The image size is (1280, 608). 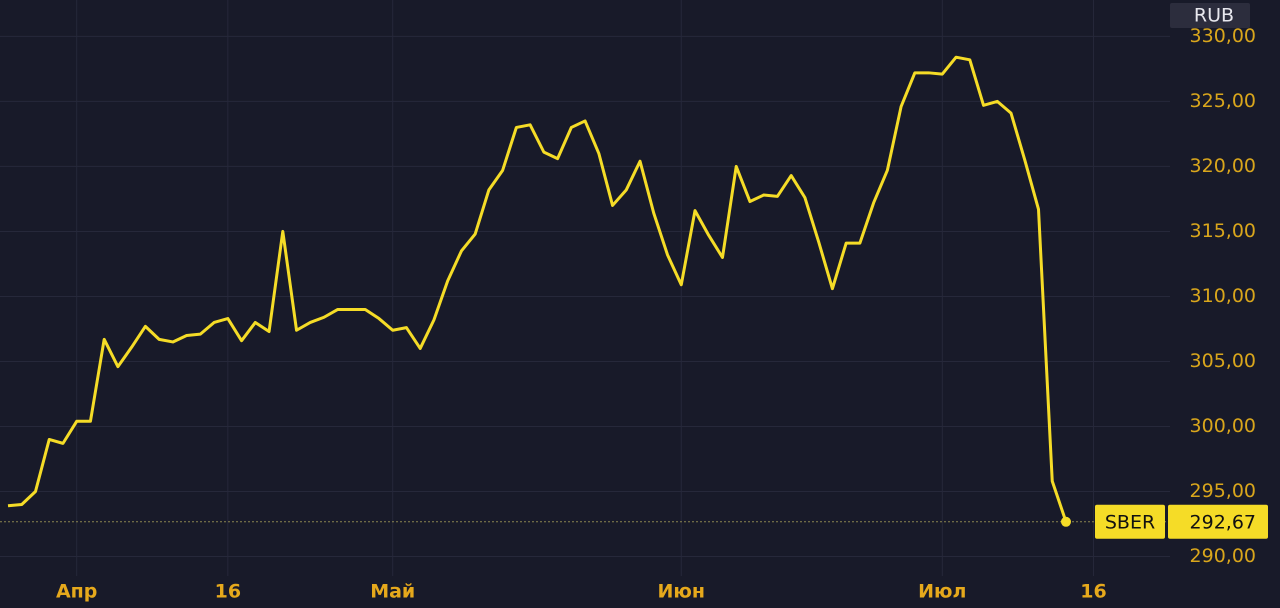 What do you see at coordinates (1223, 491) in the screenshot?
I see `y-tick-label: 295,00` at bounding box center [1223, 491].